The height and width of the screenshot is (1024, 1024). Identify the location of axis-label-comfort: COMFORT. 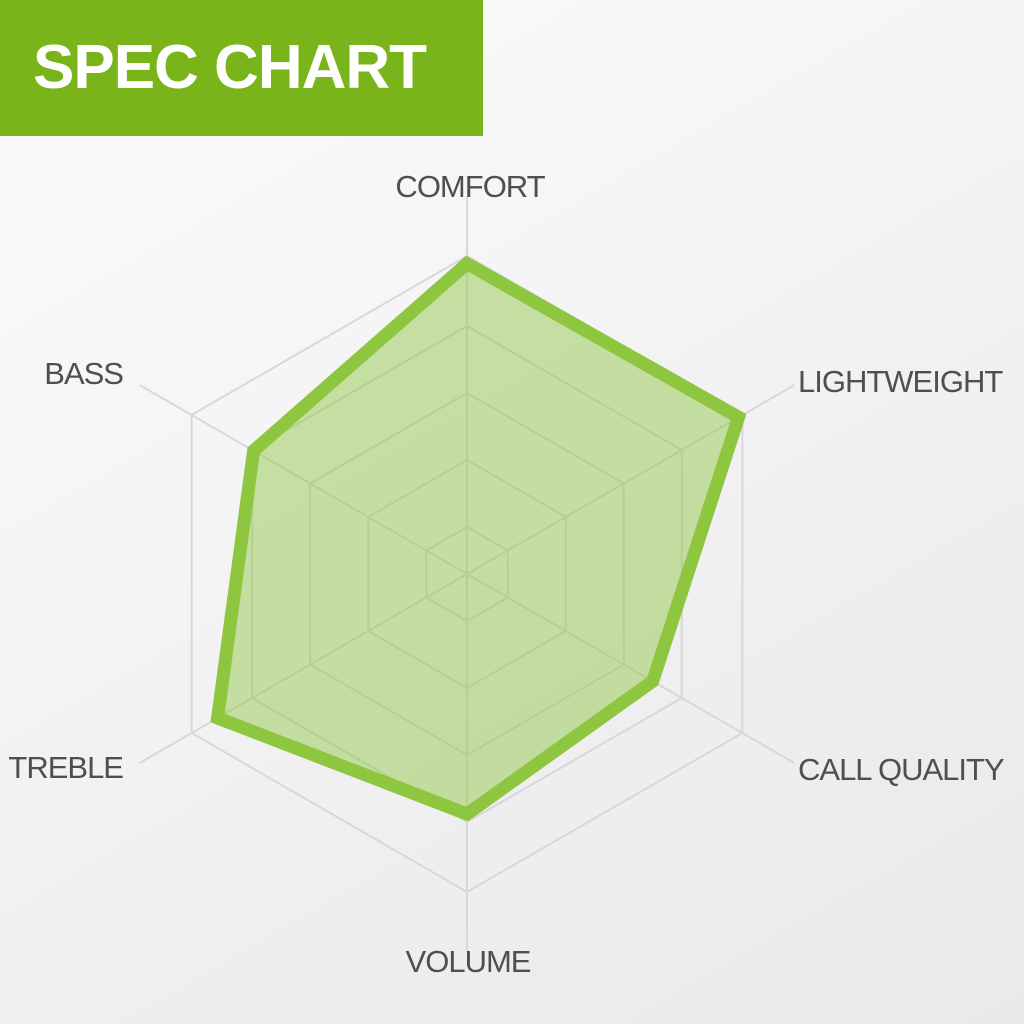
(470, 186).